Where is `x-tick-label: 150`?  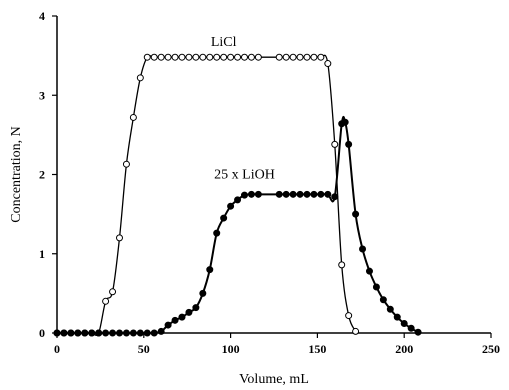
x-tick-label: 150 is located at coordinates (317, 349).